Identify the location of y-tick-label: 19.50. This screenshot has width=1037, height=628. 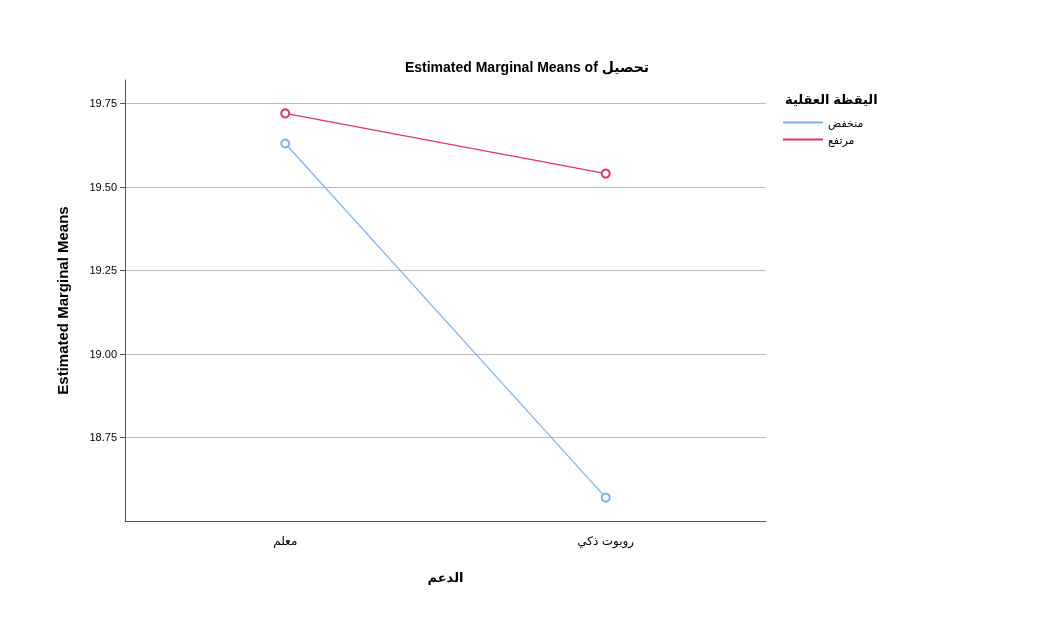
(103, 186).